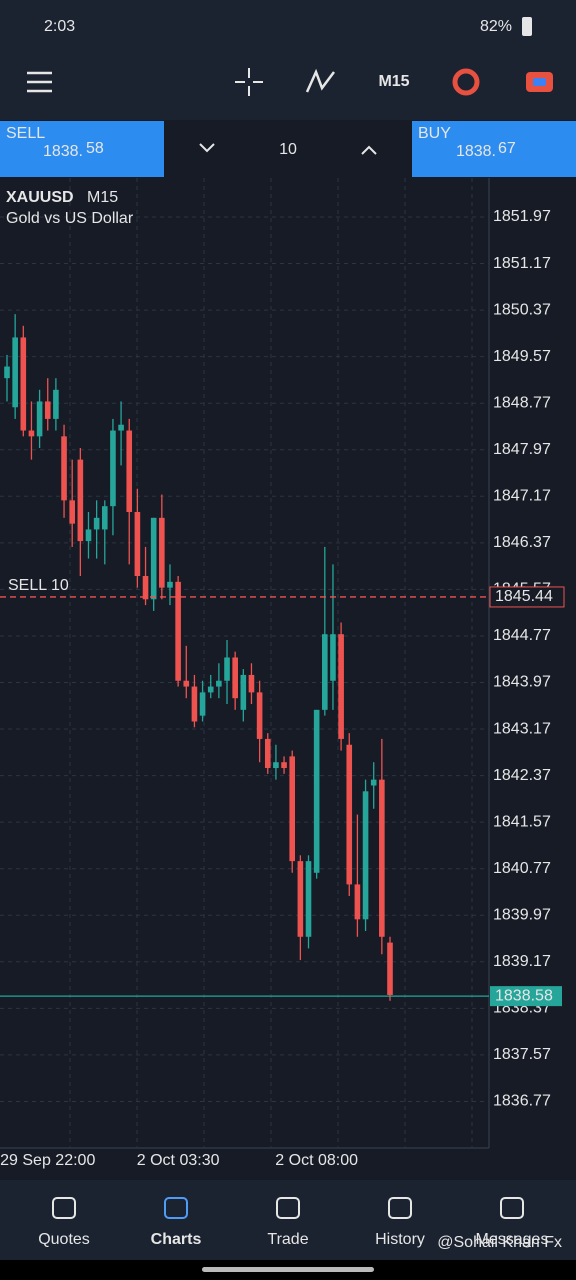 This screenshot has width=576, height=1280. What do you see at coordinates (369, 150) in the screenshot?
I see `volume-up` at bounding box center [369, 150].